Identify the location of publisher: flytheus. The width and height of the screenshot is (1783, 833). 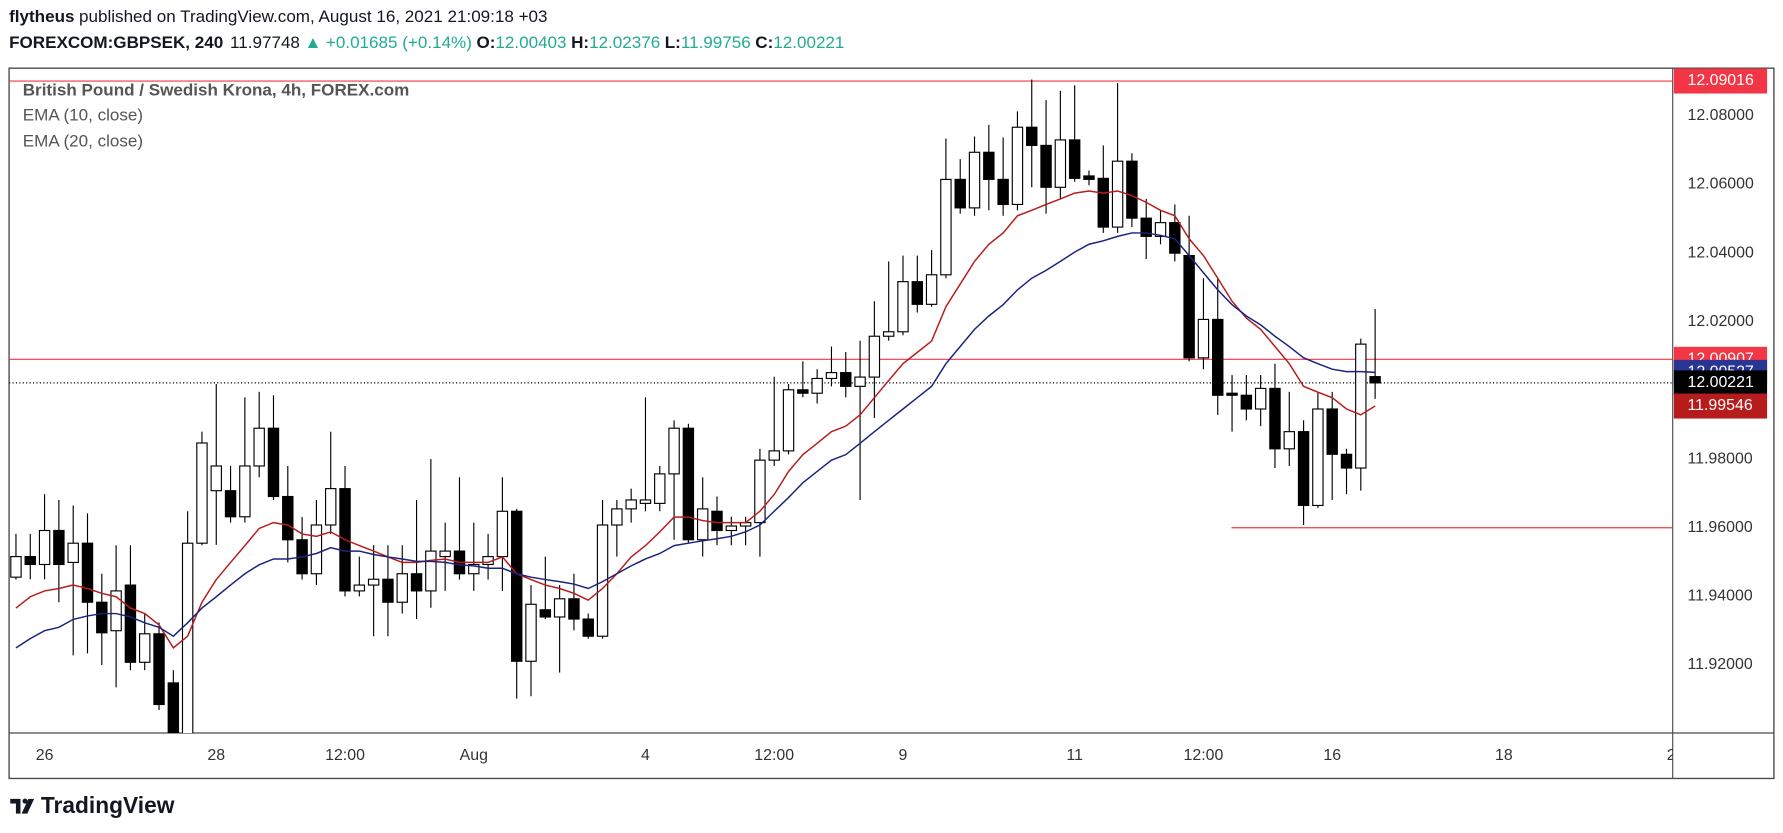
(41, 16).